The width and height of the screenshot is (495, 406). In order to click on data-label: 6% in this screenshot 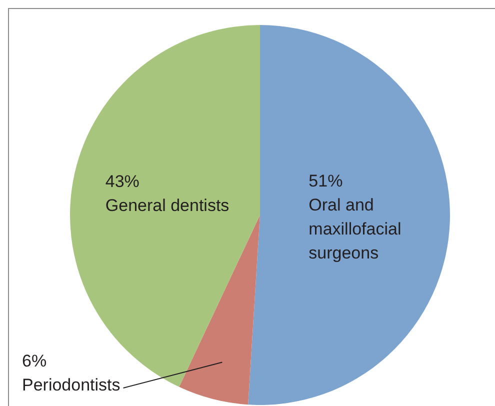, I will do `click(34, 361)`.